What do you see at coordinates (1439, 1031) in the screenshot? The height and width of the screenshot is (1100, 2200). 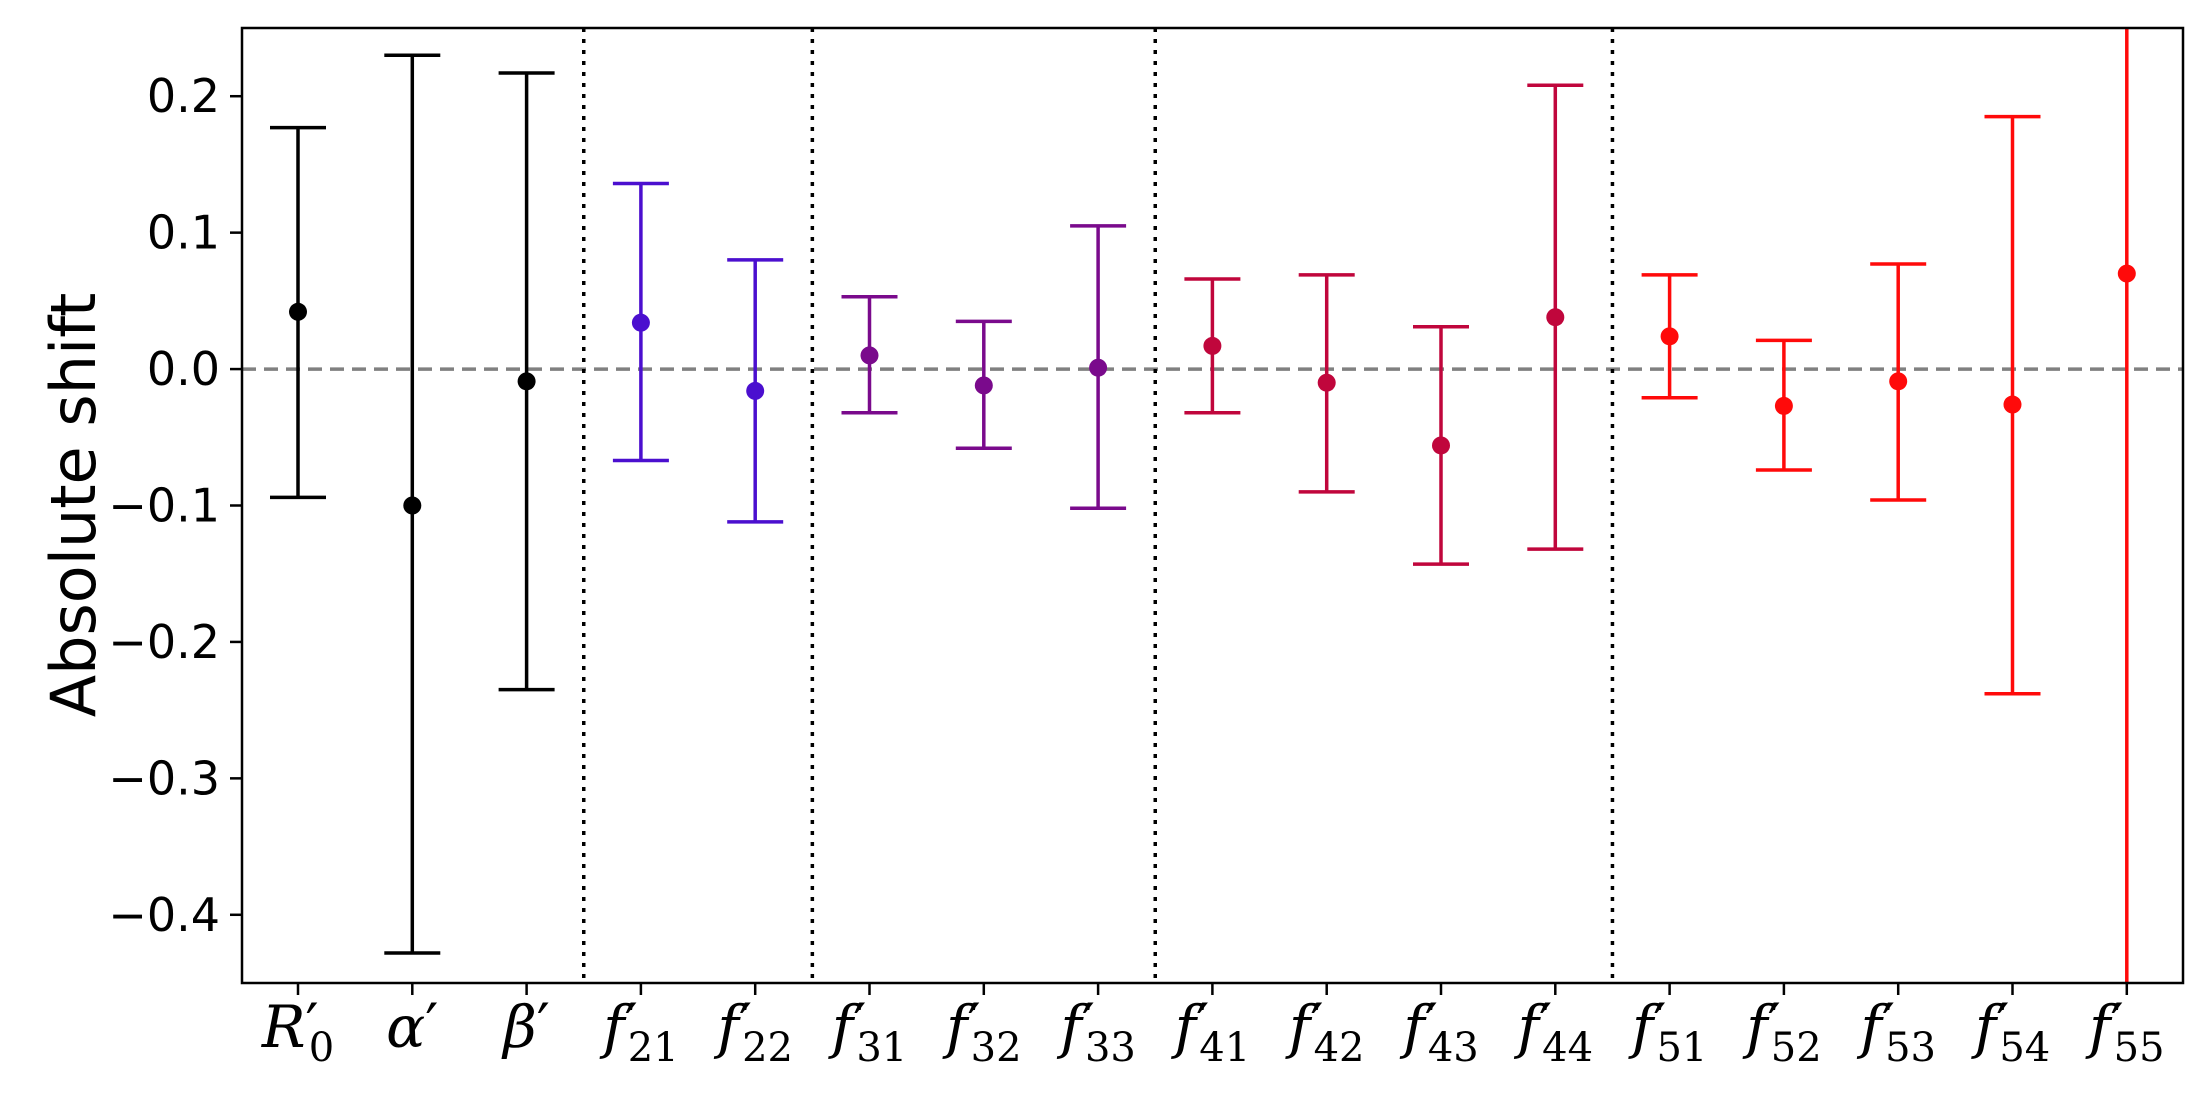 I see `x-tick-label: f′43` at bounding box center [1439, 1031].